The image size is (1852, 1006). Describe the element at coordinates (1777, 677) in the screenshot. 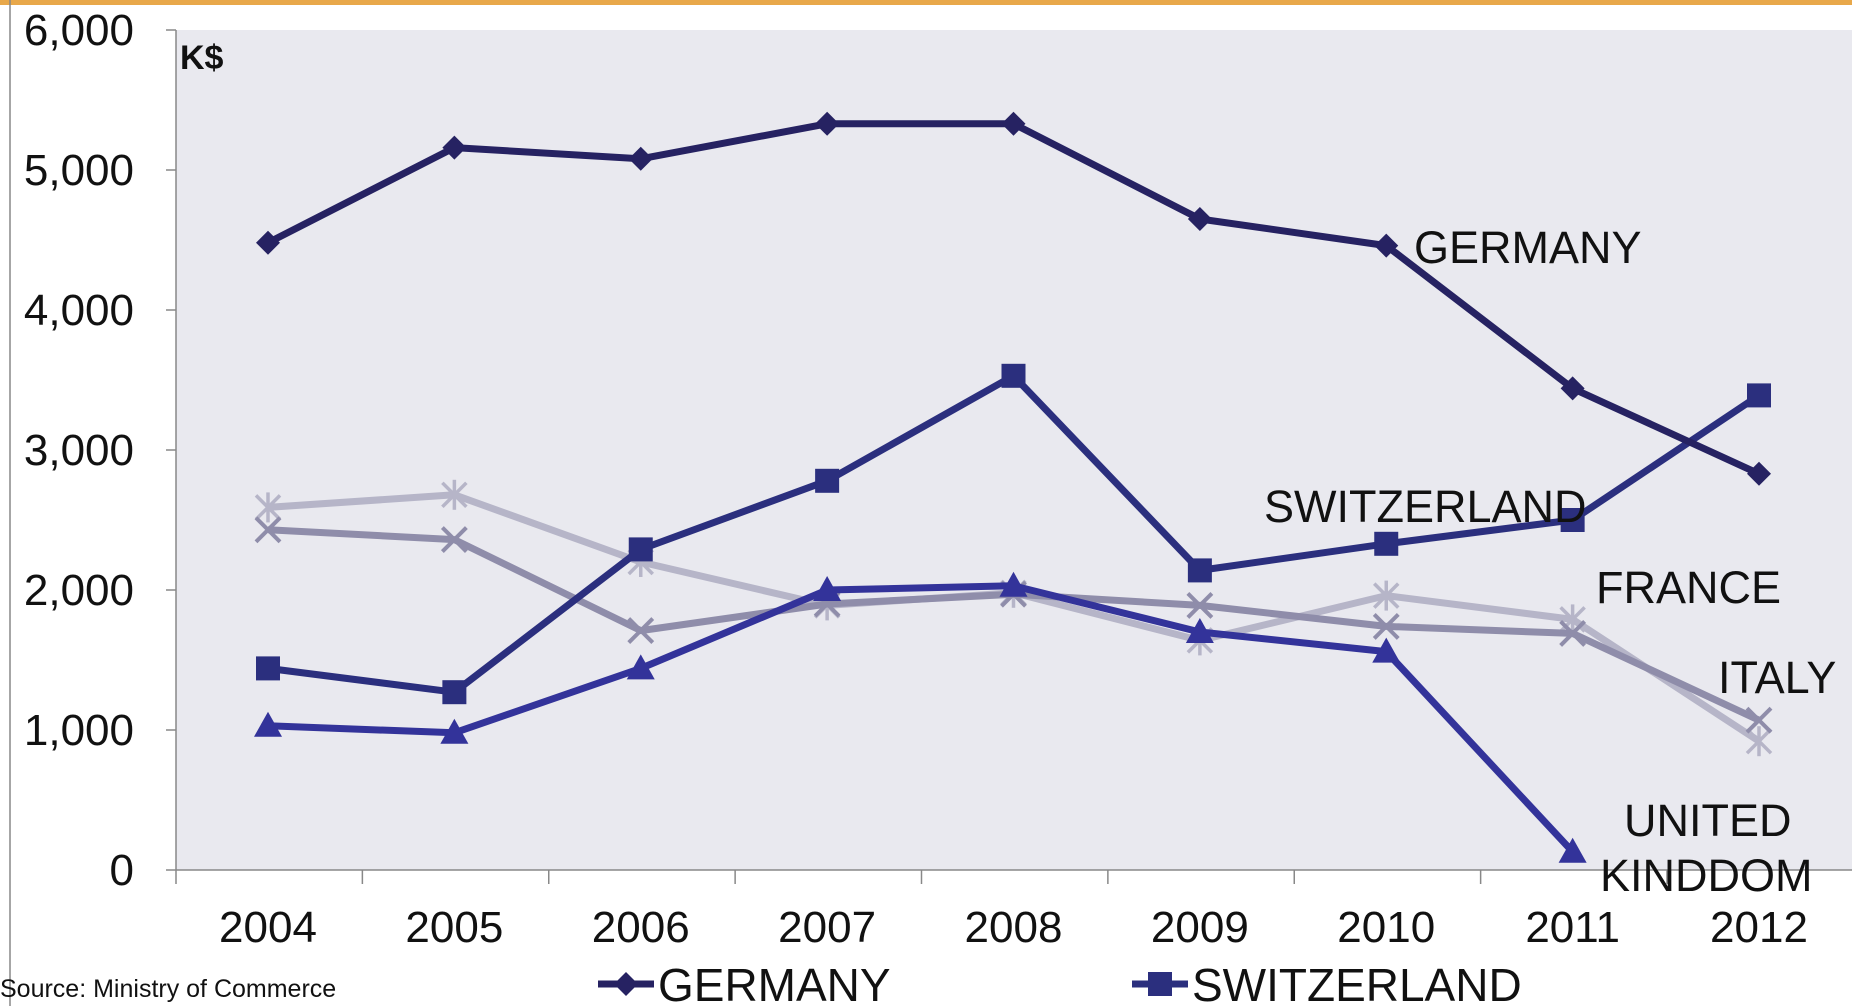

I see `series-label-italy: ITALY` at that location.